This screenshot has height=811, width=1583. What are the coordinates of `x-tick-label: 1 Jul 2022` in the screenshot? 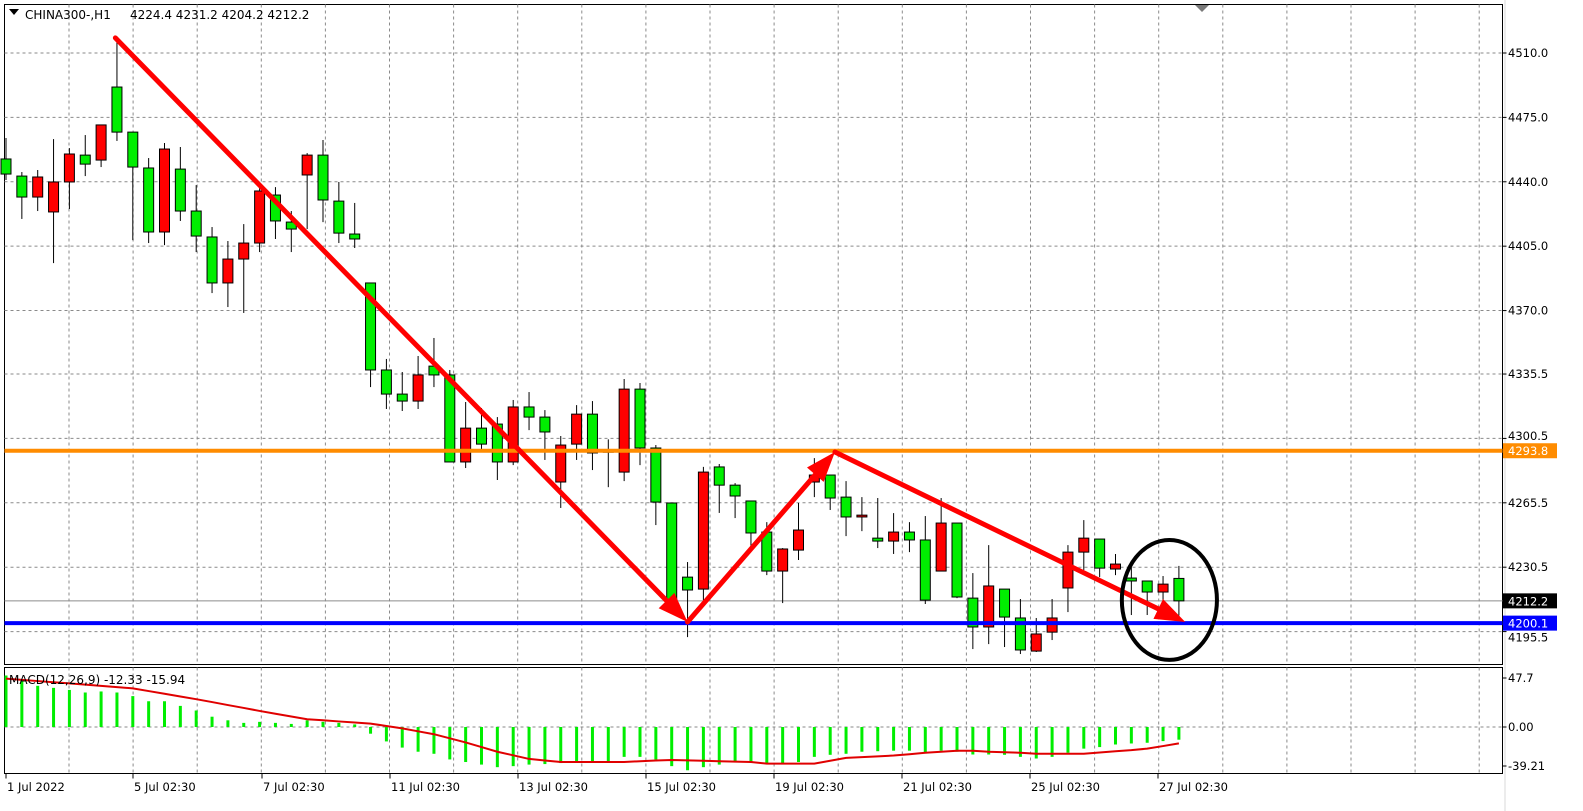 It's located at (36, 787).